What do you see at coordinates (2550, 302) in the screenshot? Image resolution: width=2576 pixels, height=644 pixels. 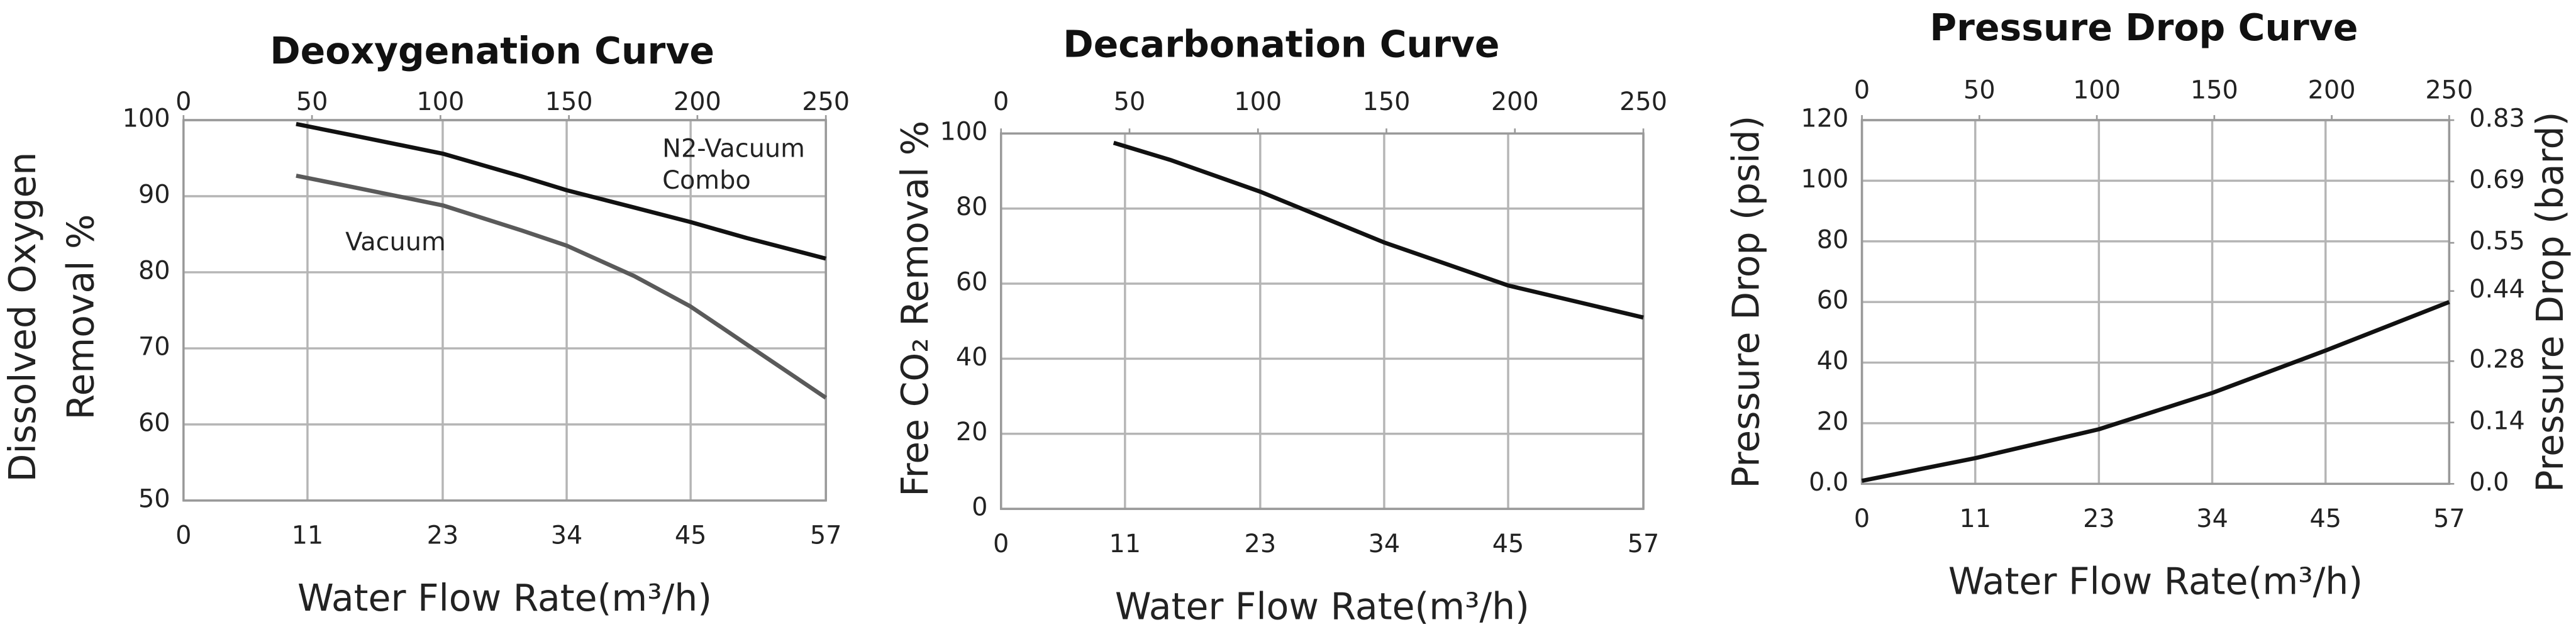 I see `y2-axis-label: Pressure Drop (bard)` at bounding box center [2550, 302].